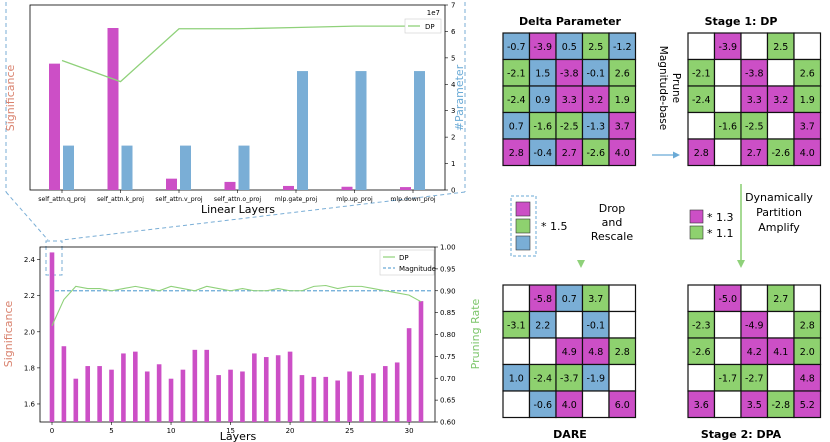 This screenshot has height=442, width=830. I want to click on top-legend-dp: DP, so click(430, 27).